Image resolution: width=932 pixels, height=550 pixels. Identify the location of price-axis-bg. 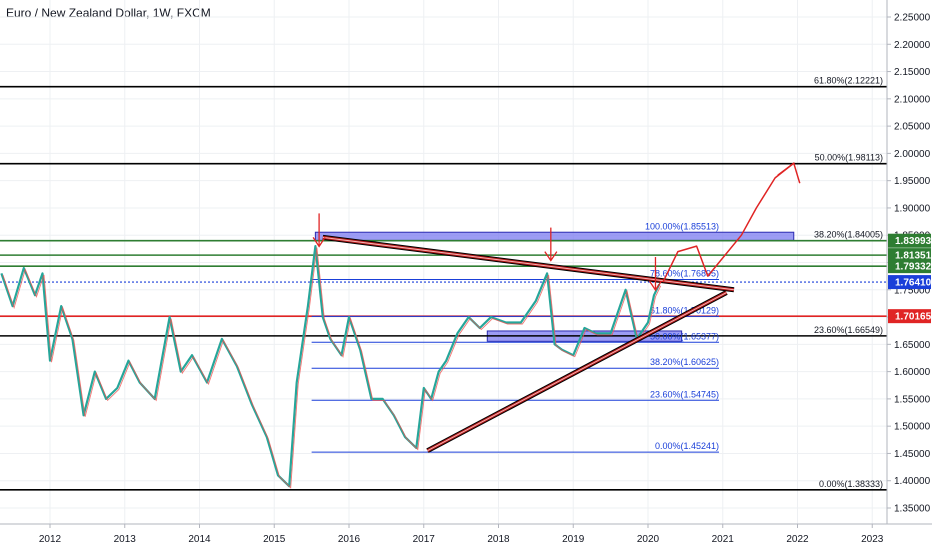
(909, 275).